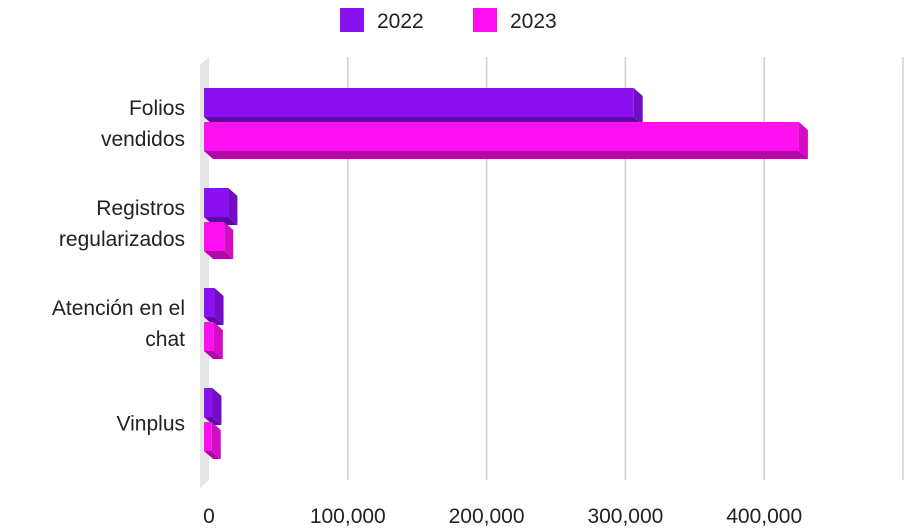 The width and height of the screenshot is (904, 531). Describe the element at coordinates (118, 308) in the screenshot. I see `category-label: Atención en el` at that location.